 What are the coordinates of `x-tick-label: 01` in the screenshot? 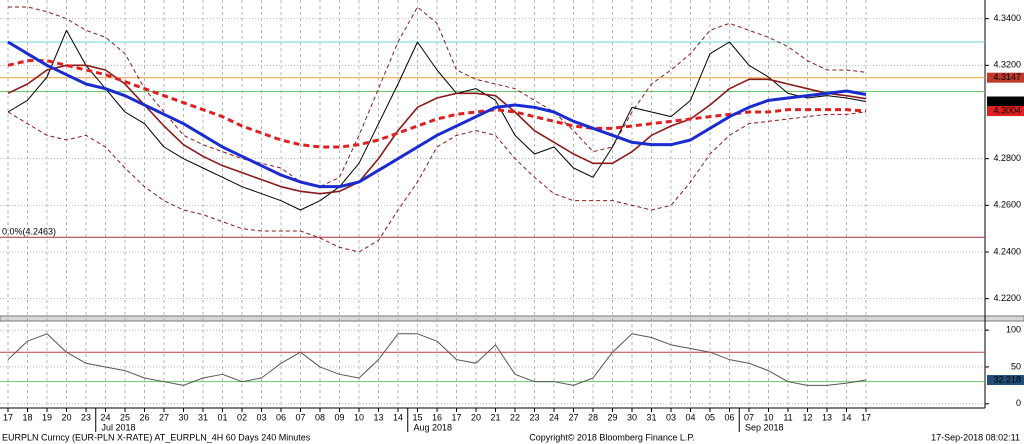 It's located at (222, 417).